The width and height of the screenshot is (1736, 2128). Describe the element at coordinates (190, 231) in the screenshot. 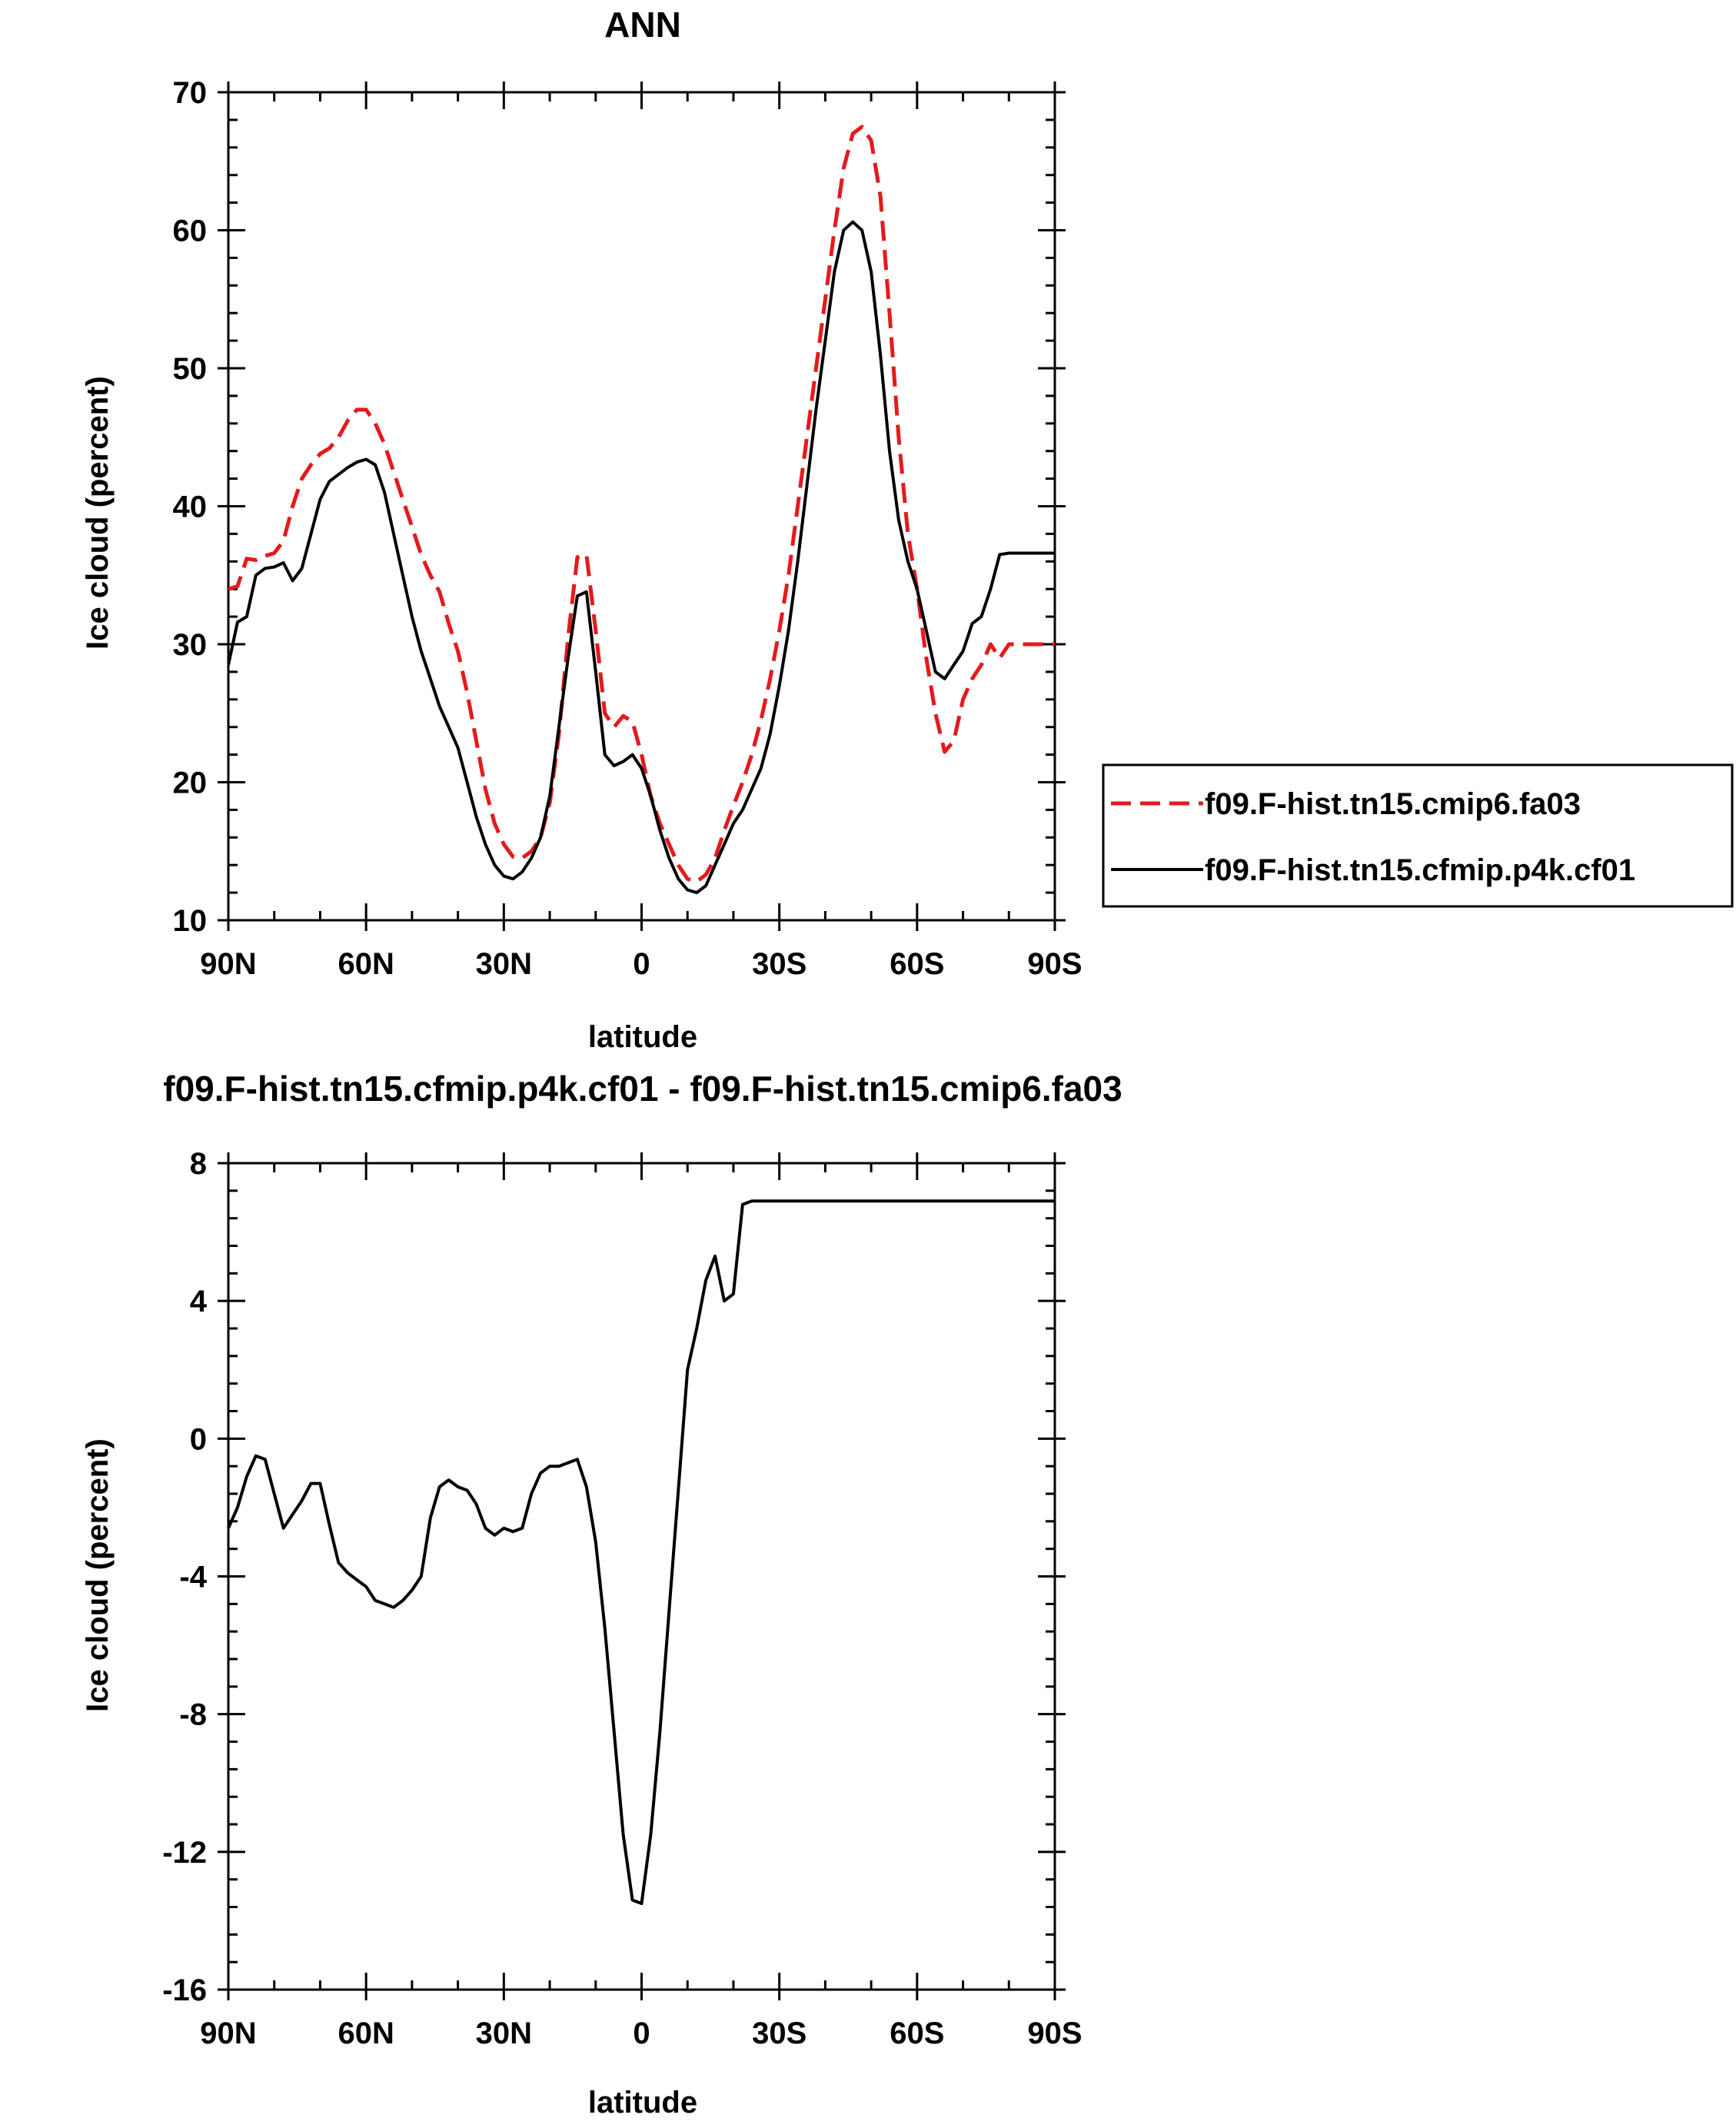

I see `top-y-tick-label: 60` at that location.